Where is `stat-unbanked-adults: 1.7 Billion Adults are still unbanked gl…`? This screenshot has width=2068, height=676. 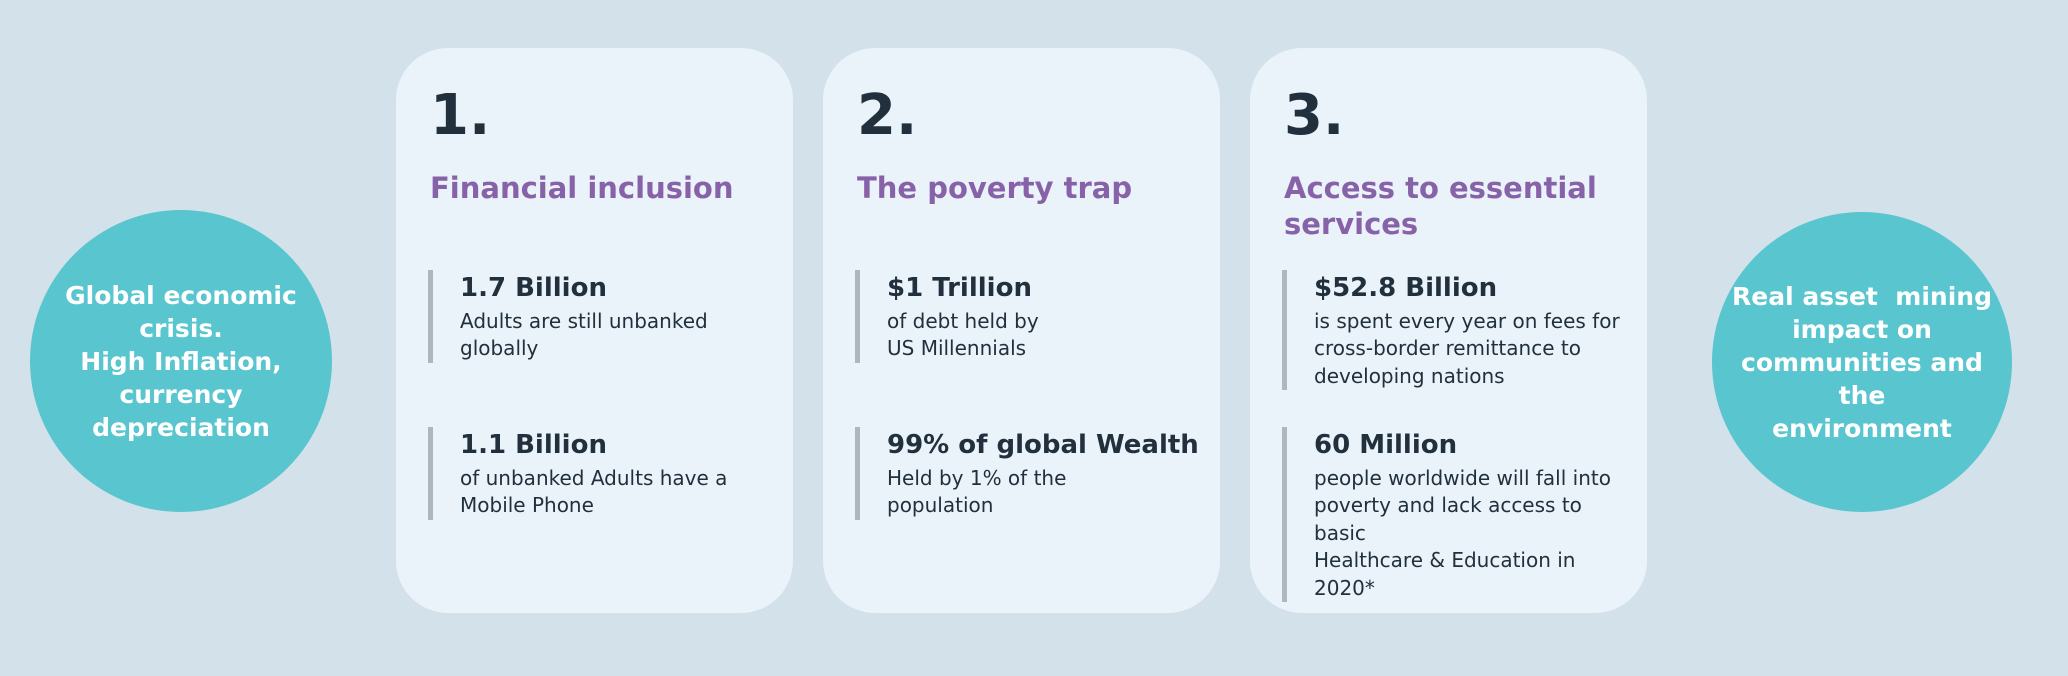
stat-unbanked-adults: 1.7 Billion Adults are still unbanked gl… is located at coordinates (603, 316).